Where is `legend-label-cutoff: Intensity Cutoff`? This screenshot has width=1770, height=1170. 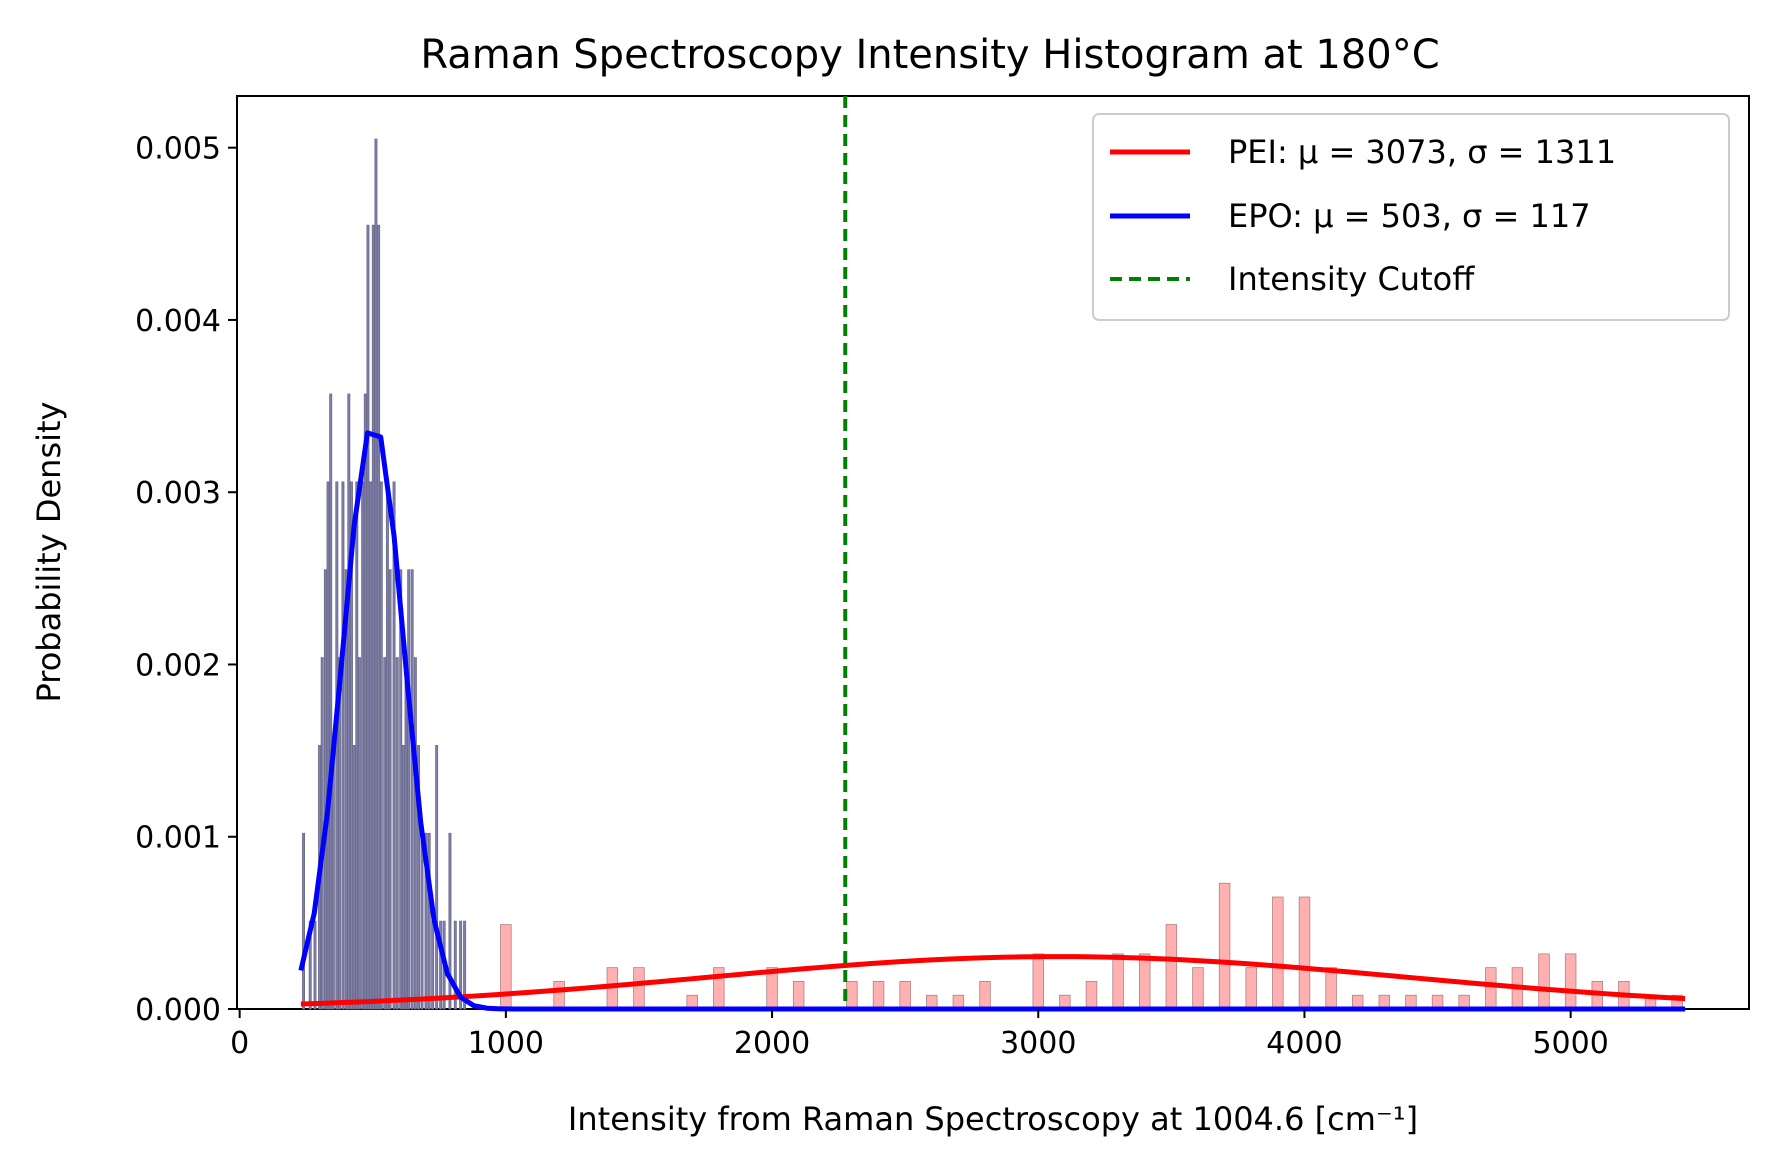 legend-label-cutoff: Intensity Cutoff is located at coordinates (1351, 279).